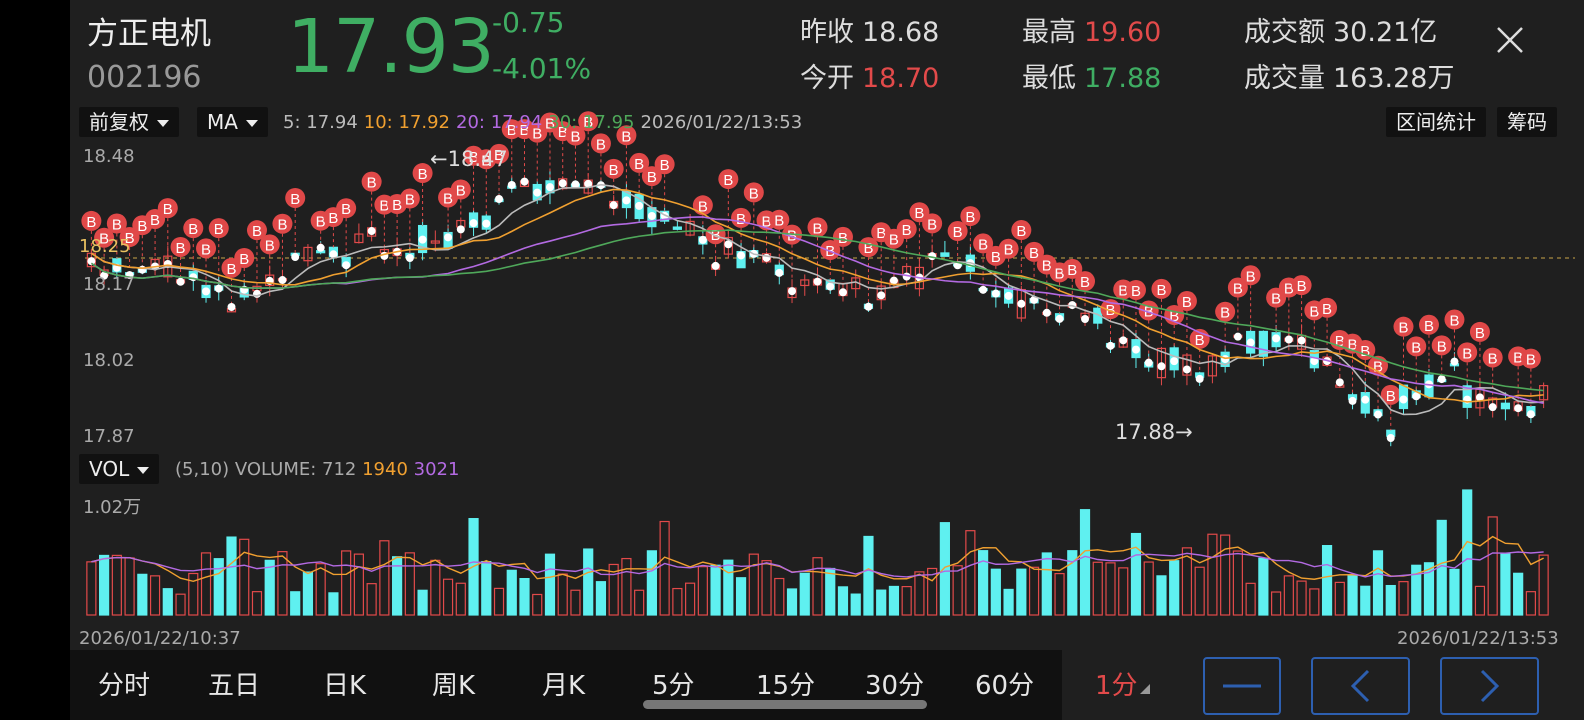 The width and height of the screenshot is (1584, 720). Describe the element at coordinates (1489, 686) in the screenshot. I see `scroll-right-button` at that location.